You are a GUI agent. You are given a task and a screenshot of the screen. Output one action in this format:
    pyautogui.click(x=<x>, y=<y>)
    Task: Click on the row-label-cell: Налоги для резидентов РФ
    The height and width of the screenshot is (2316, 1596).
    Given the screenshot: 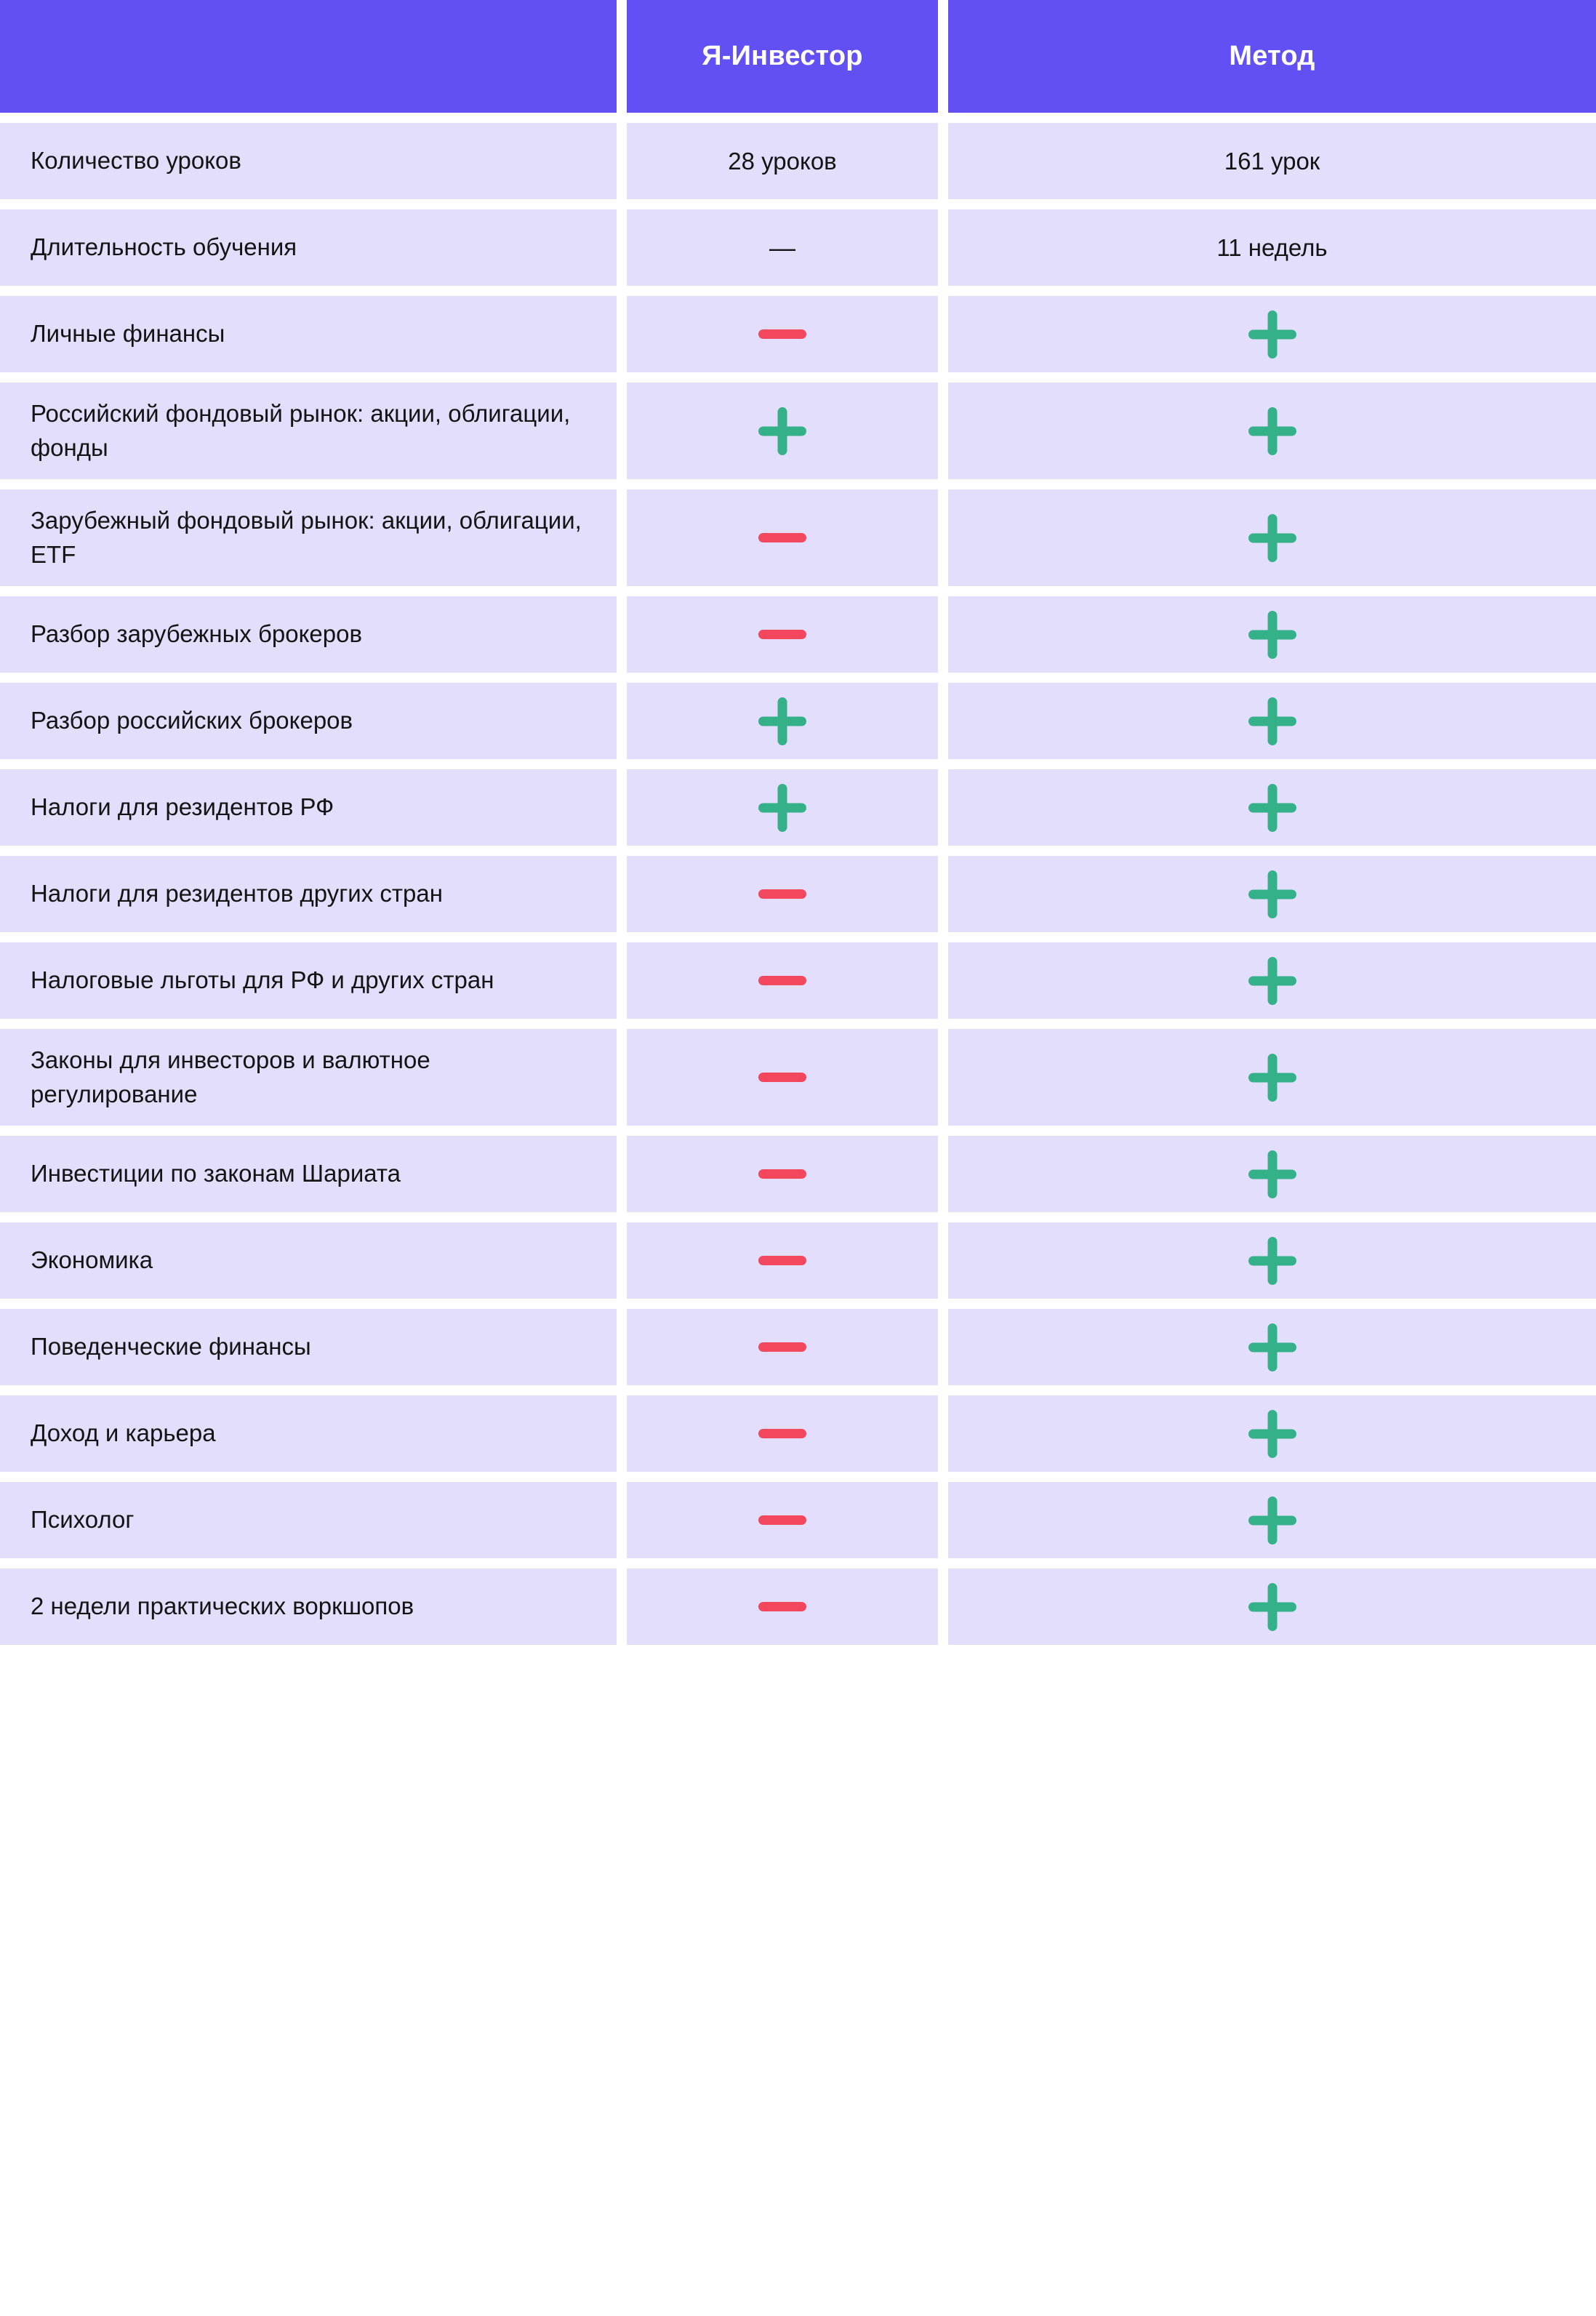 What is the action you would take?
    pyautogui.click(x=308, y=807)
    